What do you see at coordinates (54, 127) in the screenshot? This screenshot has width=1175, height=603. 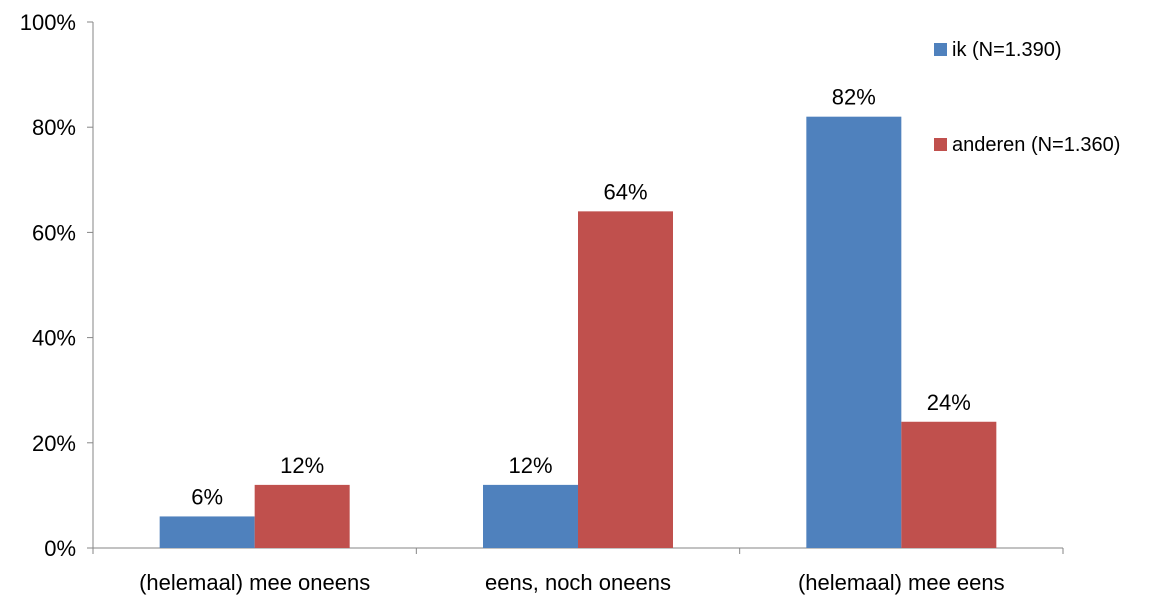 I see `y-tick-label: 80%` at bounding box center [54, 127].